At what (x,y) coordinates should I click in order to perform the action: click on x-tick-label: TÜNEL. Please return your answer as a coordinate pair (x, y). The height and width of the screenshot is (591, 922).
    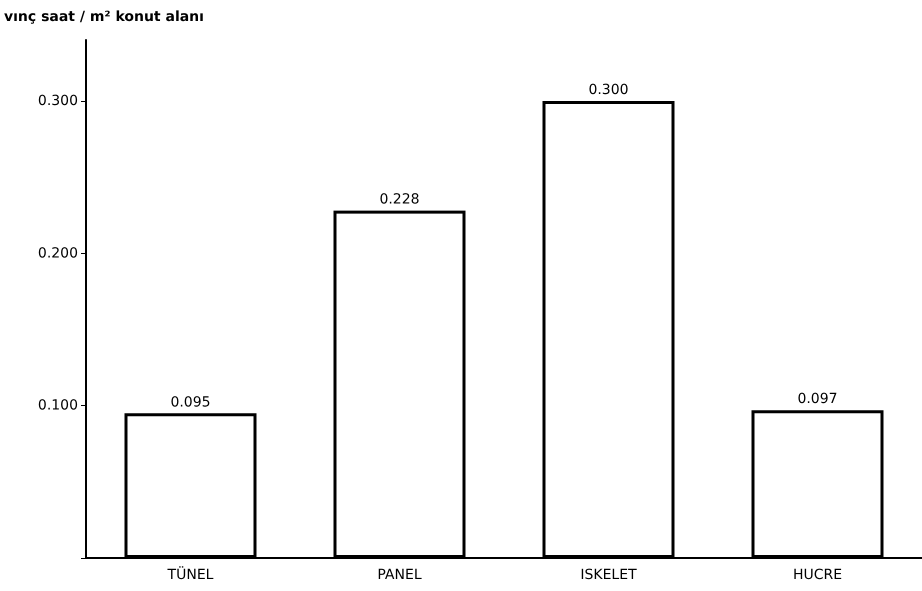
    Looking at the image, I should click on (190, 574).